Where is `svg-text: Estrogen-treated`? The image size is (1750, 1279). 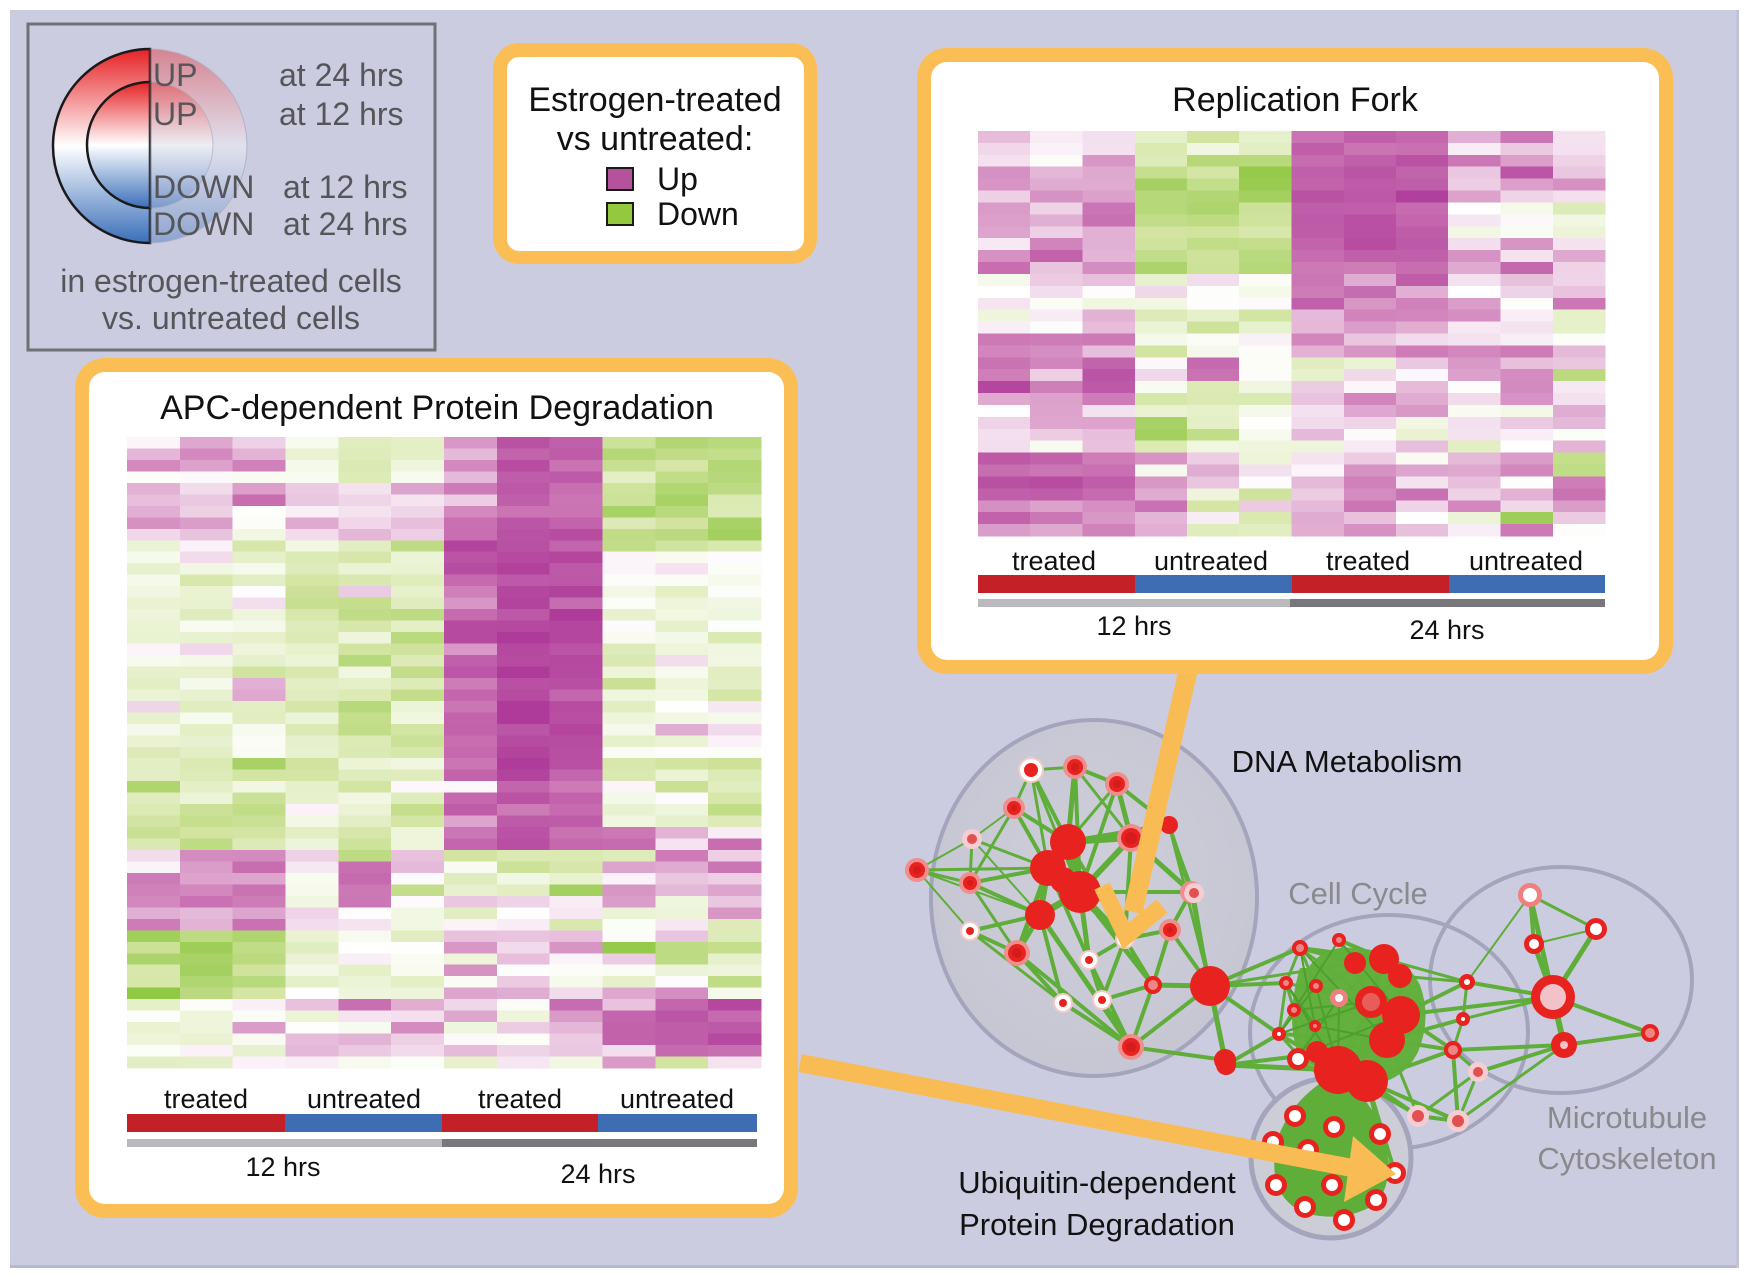 svg-text: Estrogen-treated is located at coordinates (654, 100).